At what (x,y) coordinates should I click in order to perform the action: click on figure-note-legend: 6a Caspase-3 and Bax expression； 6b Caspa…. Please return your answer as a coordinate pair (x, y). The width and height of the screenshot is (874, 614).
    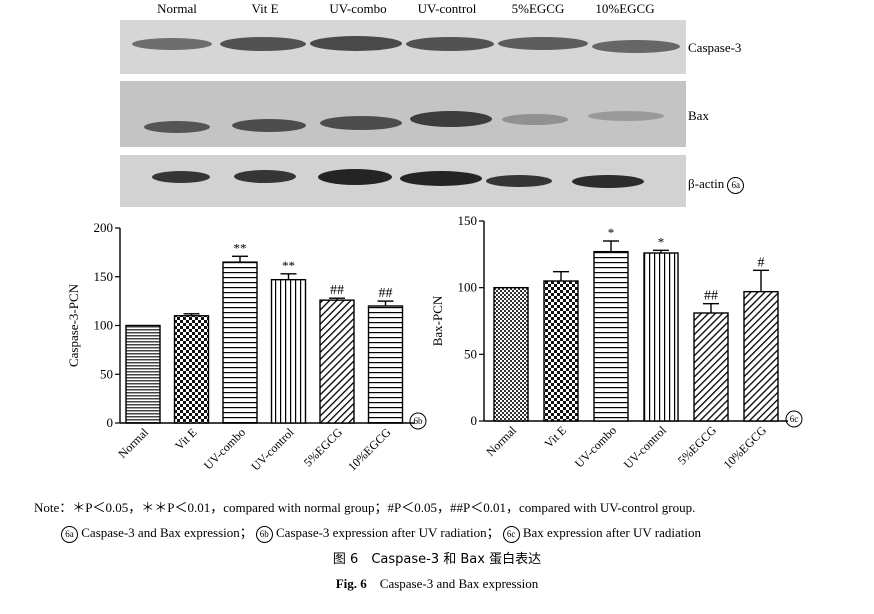
    Looking at the image, I should click on (379, 532).